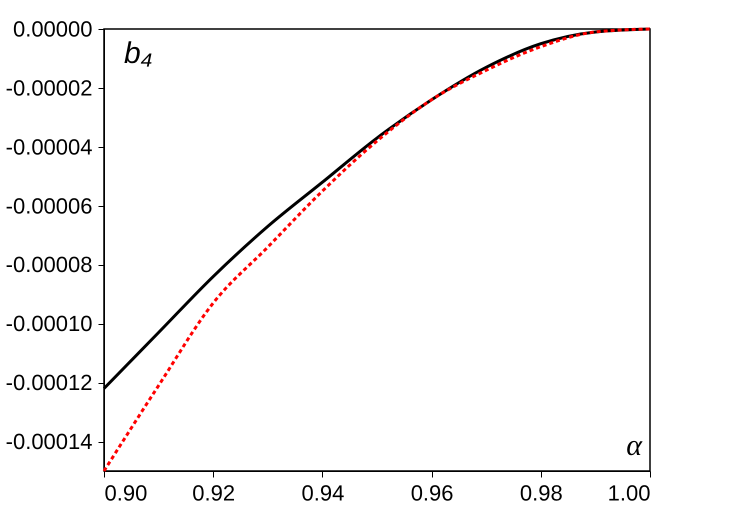  I want to click on x-tick-label: 1.00, so click(629, 493).